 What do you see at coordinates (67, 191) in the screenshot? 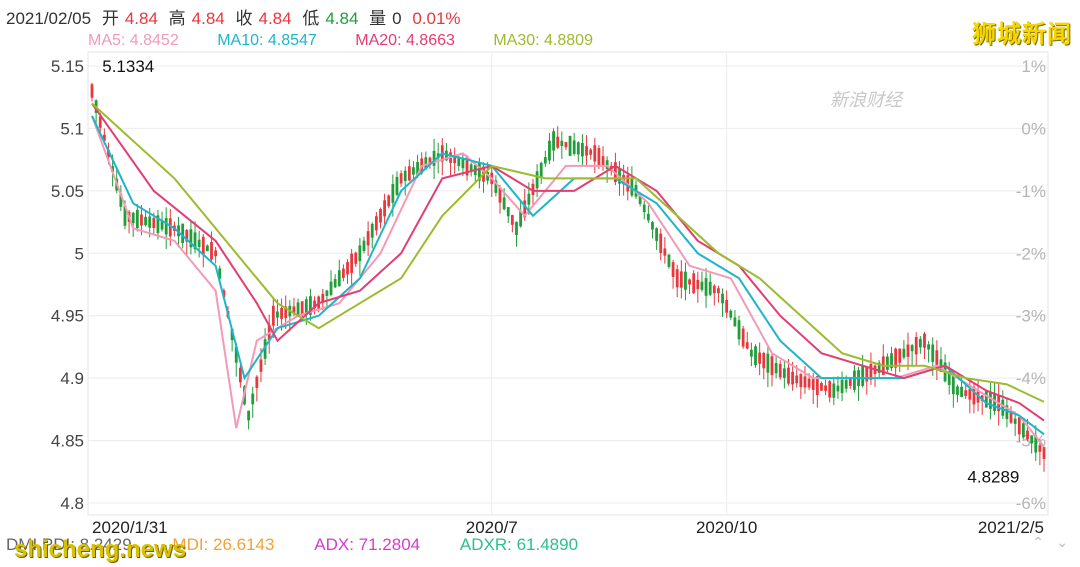
I see `y-tick-label: 5.05` at bounding box center [67, 191].